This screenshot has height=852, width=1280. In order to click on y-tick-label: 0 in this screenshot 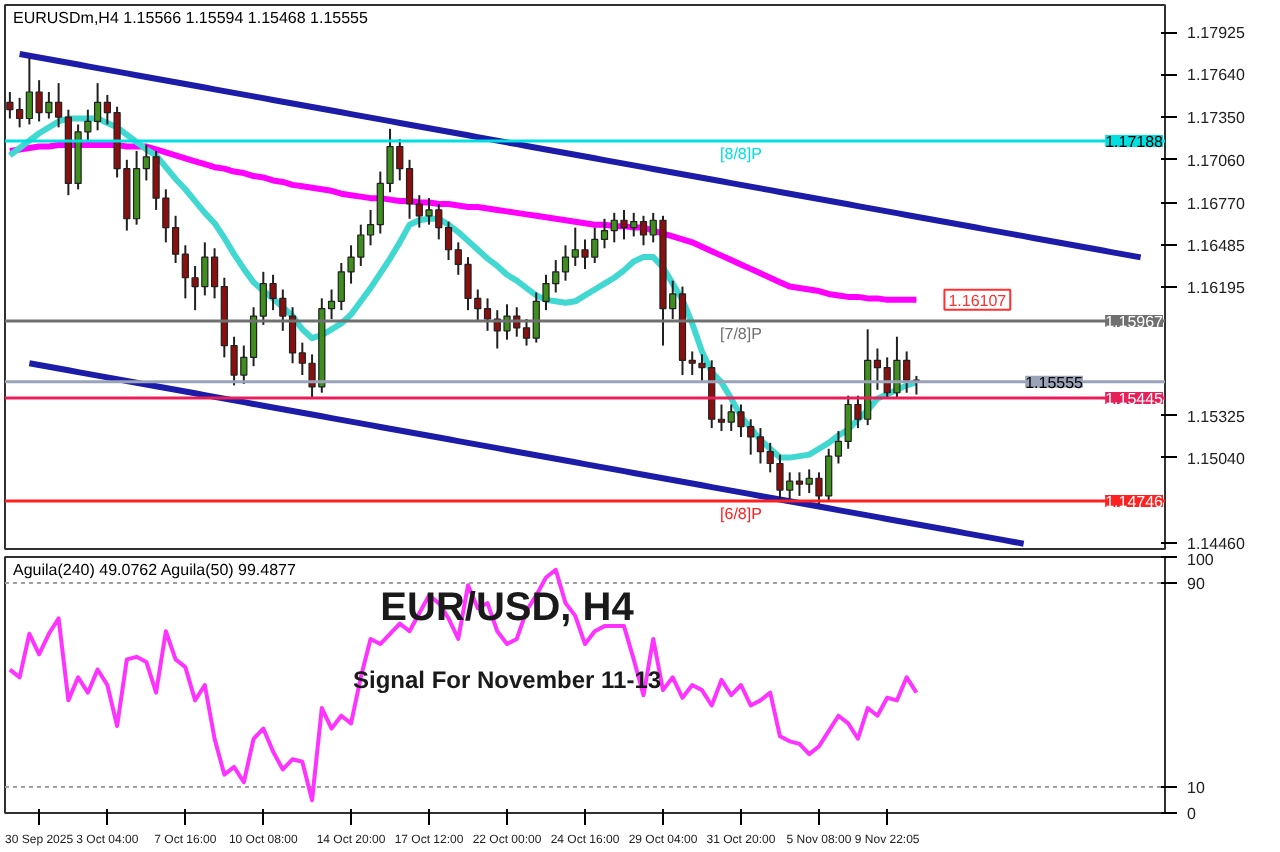, I will do `click(1192, 814)`.